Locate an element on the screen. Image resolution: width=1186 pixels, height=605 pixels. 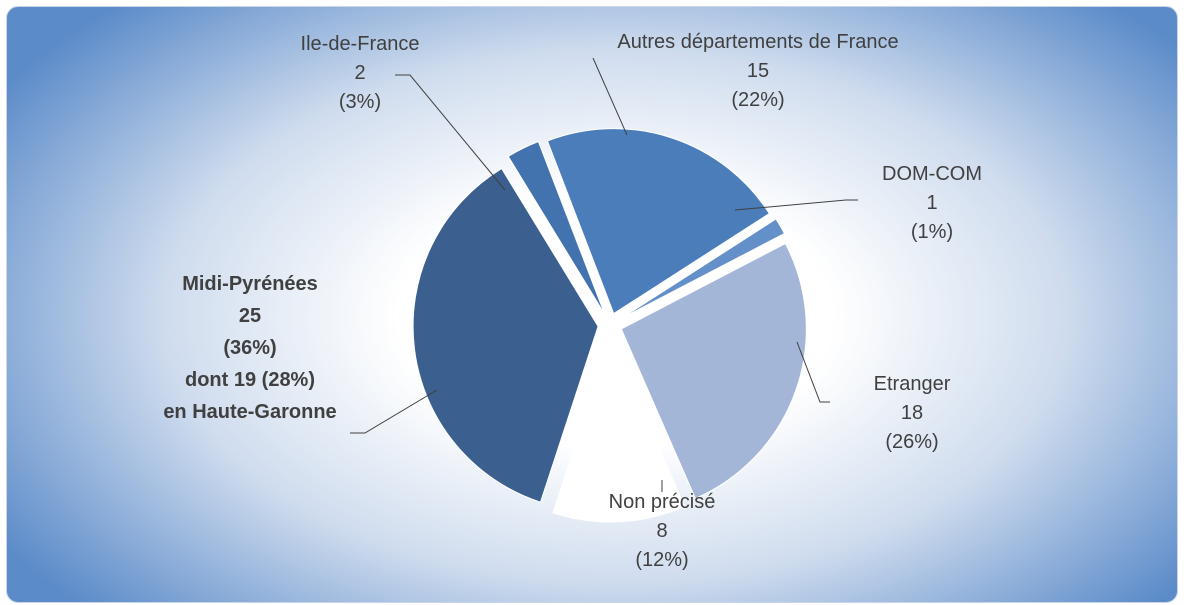
data-label: Autres départements de France 15 (22%) is located at coordinates (758, 71).